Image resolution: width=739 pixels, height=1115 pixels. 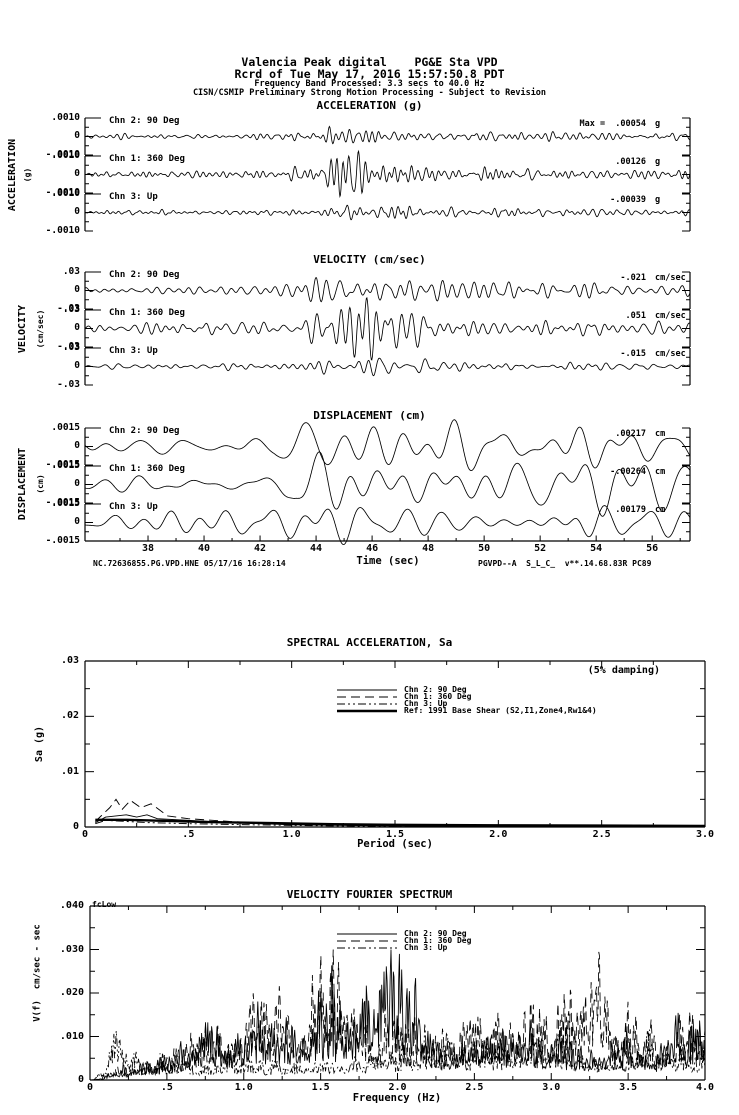 I want to click on time-axis-label: Time (sec), so click(x=388, y=561).